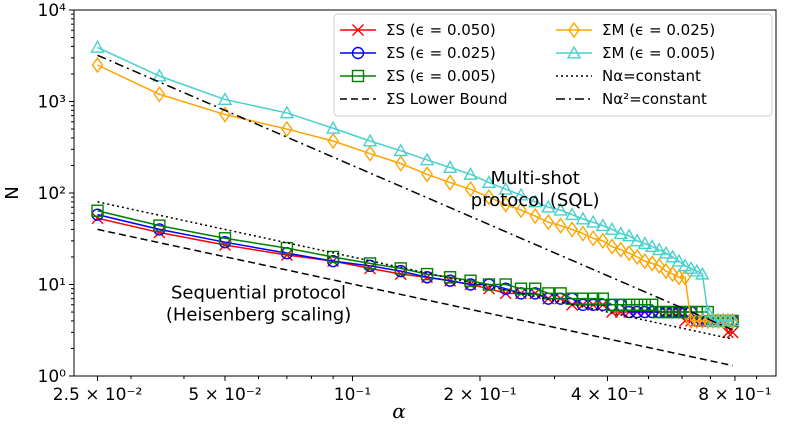 This screenshot has height=425, width=788. I want to click on annotation-text: protocol (SQL), so click(535, 200).